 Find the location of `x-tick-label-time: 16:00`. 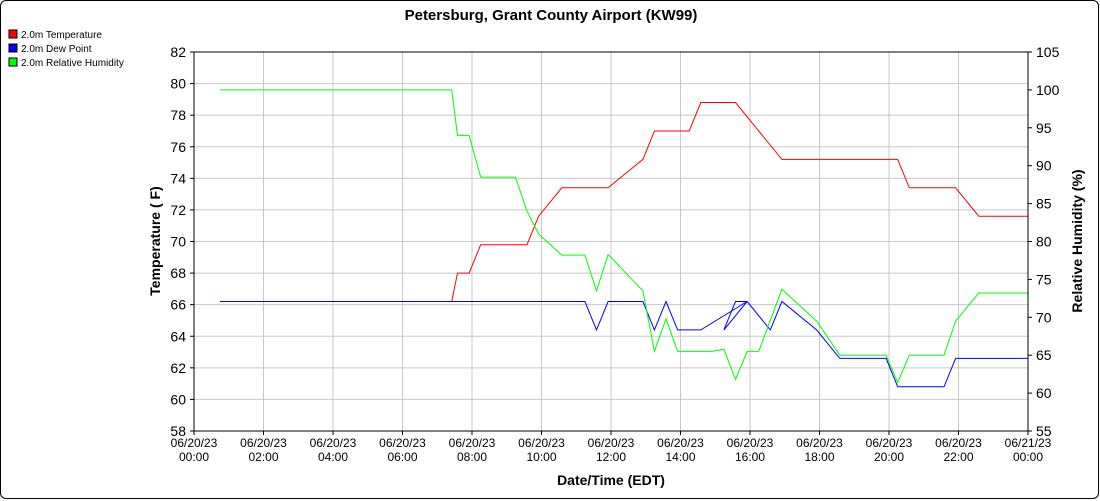

x-tick-label-time: 16:00 is located at coordinates (750, 457).